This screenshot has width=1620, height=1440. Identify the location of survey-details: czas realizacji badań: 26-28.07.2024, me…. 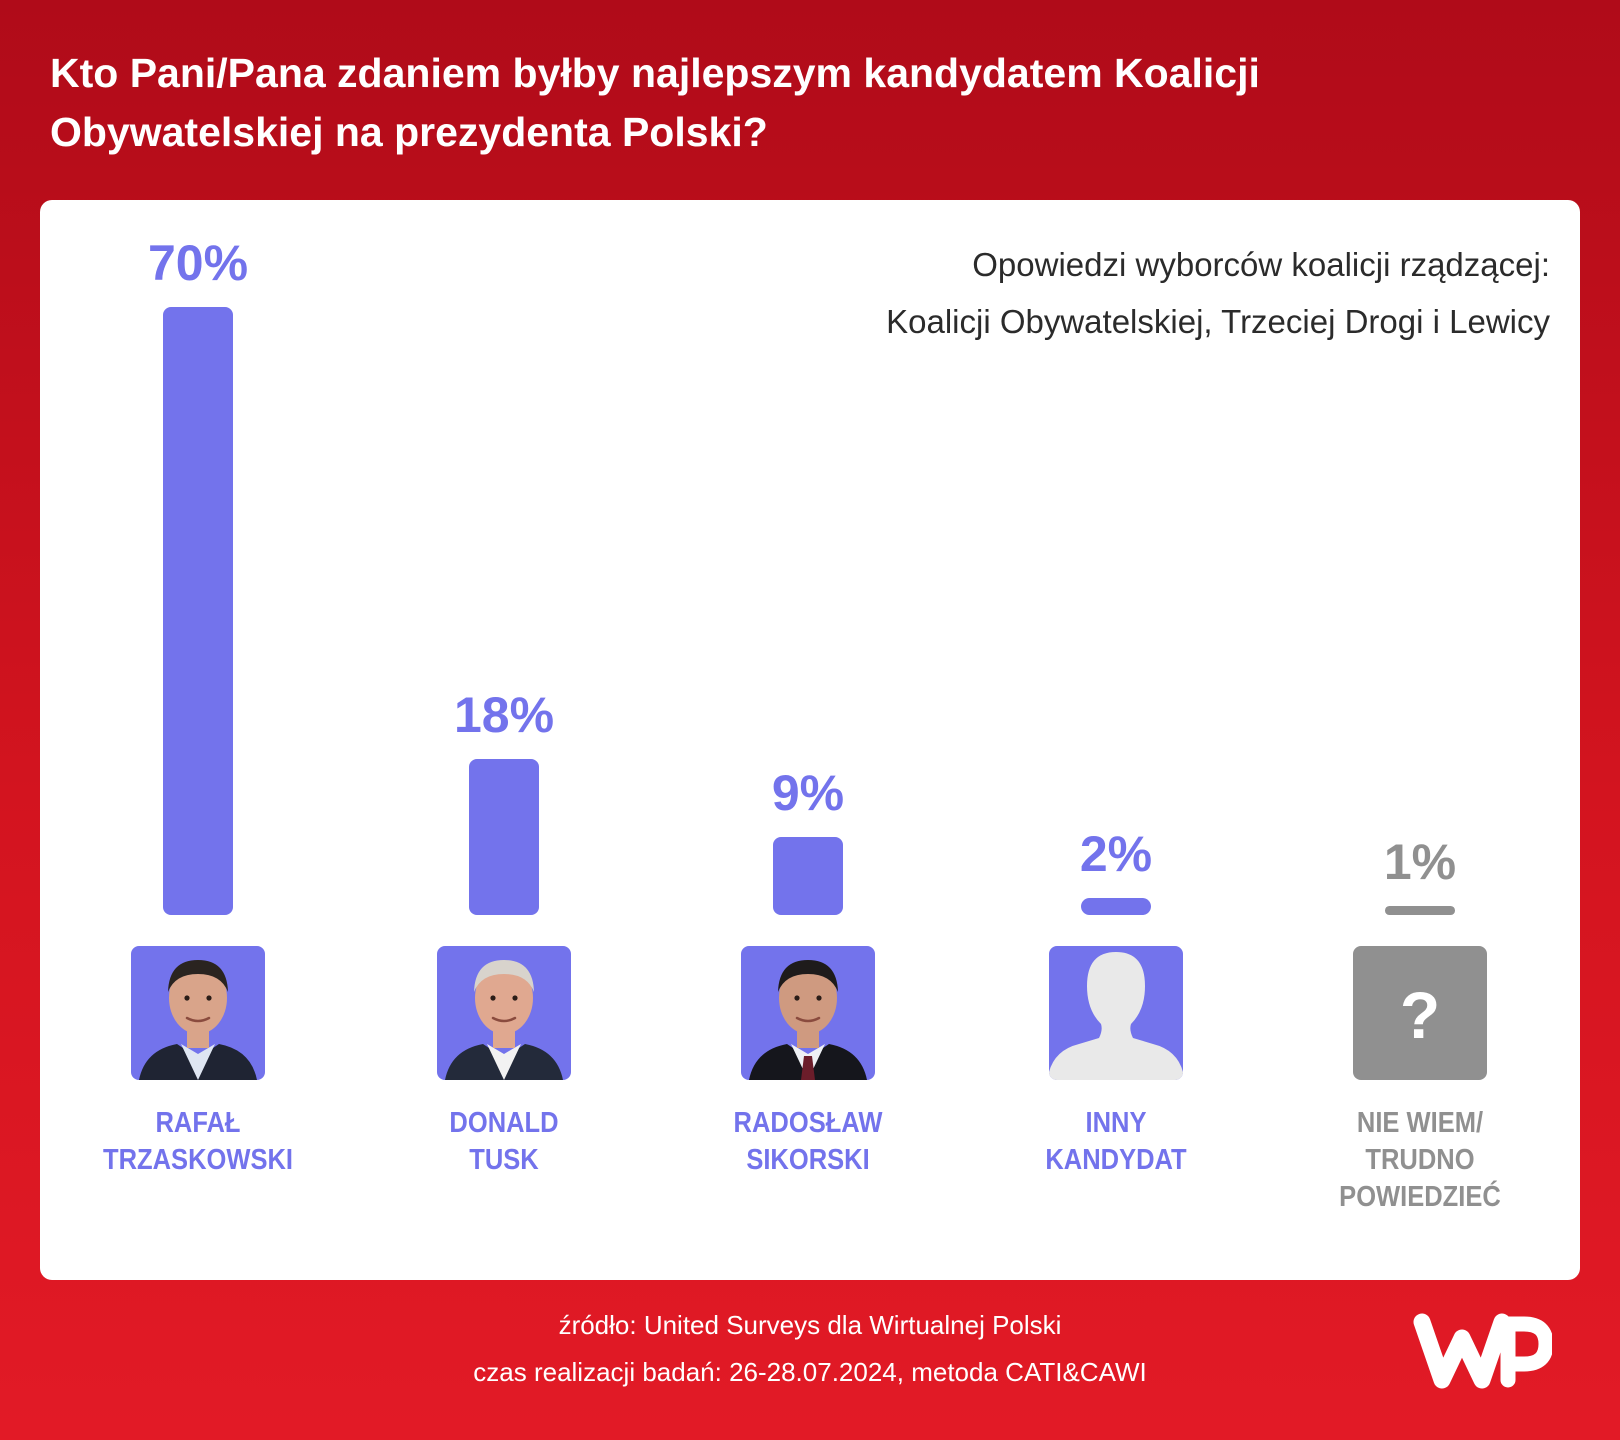
(810, 1372).